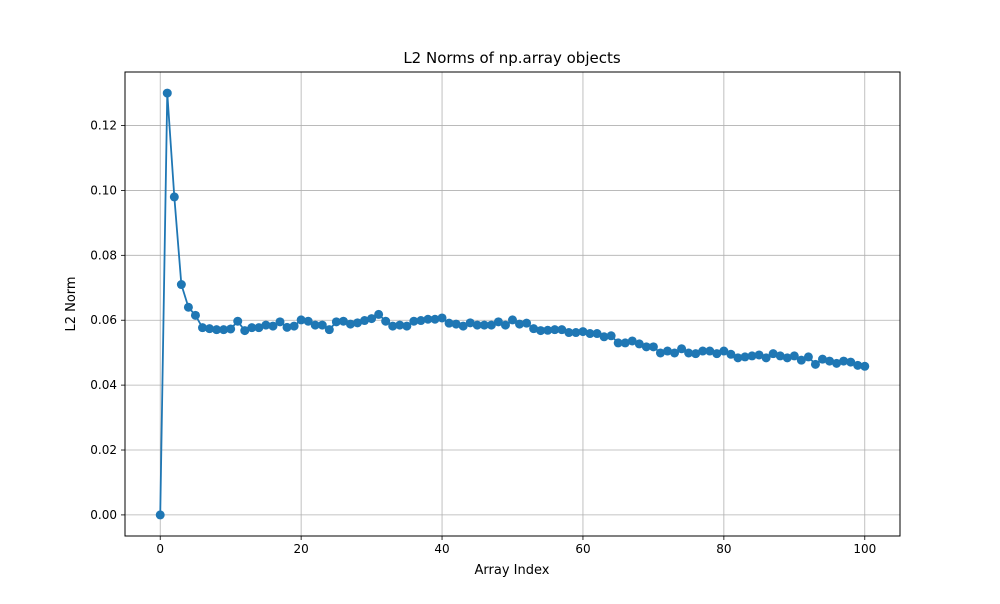  What do you see at coordinates (723, 549) in the screenshot?
I see `x-tick-label: 80` at bounding box center [723, 549].